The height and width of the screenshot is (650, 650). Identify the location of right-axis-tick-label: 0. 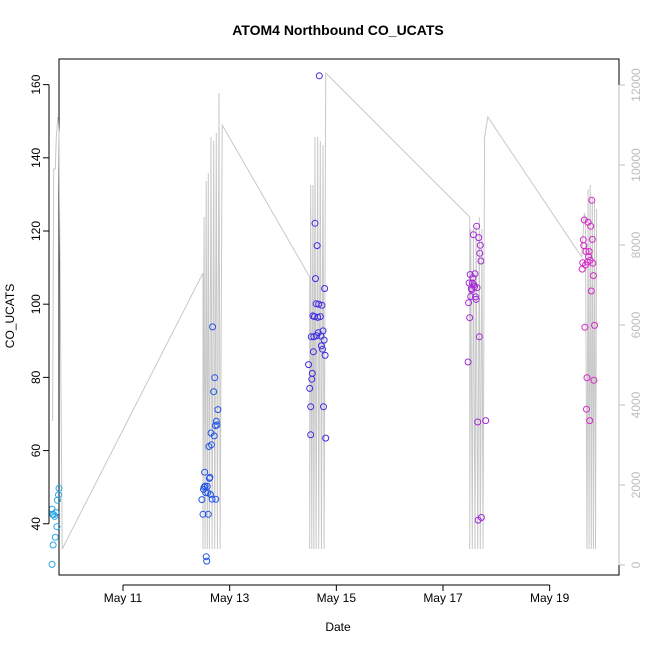
(636, 564).